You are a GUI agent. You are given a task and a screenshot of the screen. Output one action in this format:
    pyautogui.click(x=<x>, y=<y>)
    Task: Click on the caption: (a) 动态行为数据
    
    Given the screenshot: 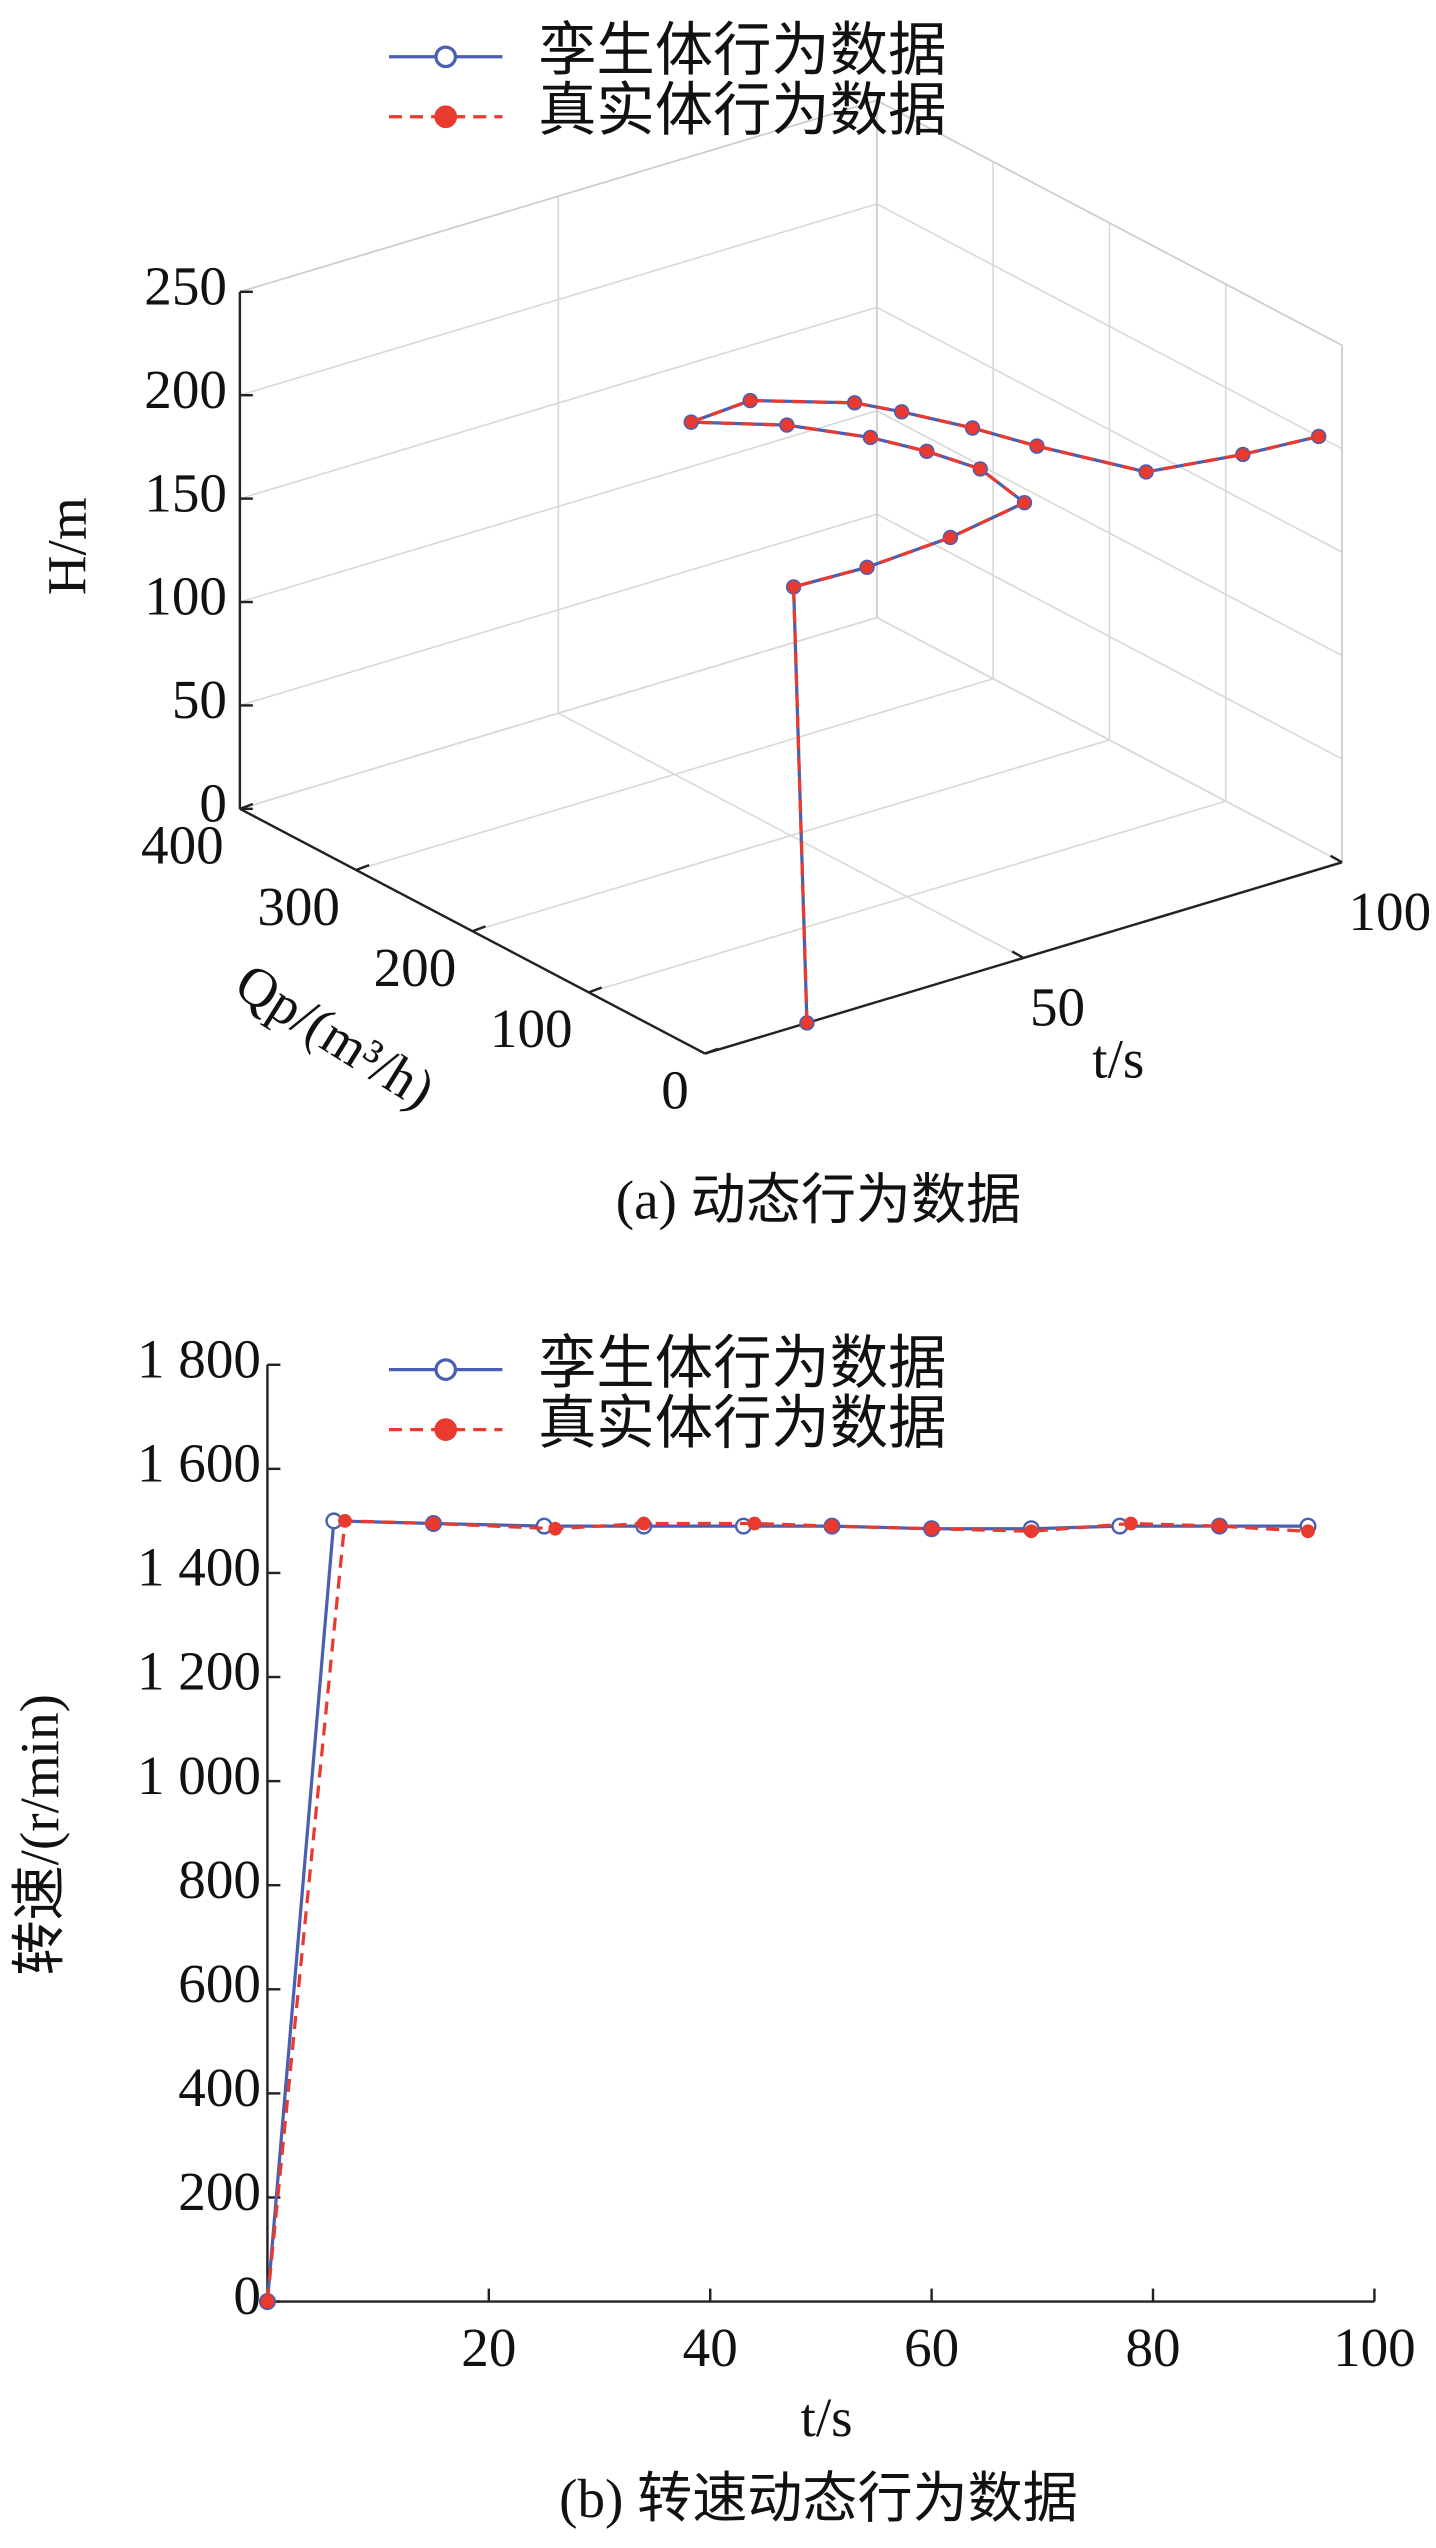 What is the action you would take?
    pyautogui.click(x=818, y=1200)
    